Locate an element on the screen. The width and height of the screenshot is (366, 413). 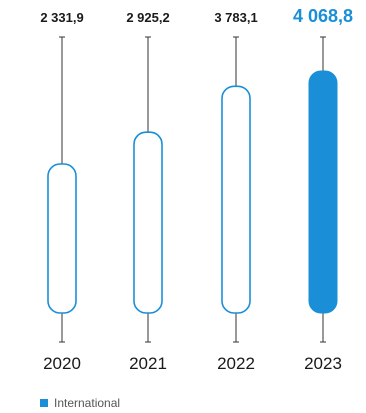
x-tick-label-2022: 2022 is located at coordinates (236, 363).